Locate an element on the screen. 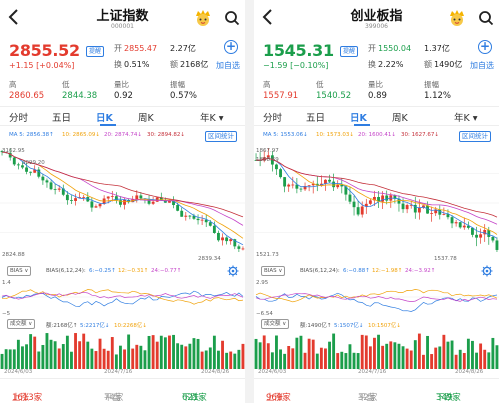 The width and height of the screenshot is (499, 403). volume-stat: 2.27亿 is located at coordinates (183, 48).